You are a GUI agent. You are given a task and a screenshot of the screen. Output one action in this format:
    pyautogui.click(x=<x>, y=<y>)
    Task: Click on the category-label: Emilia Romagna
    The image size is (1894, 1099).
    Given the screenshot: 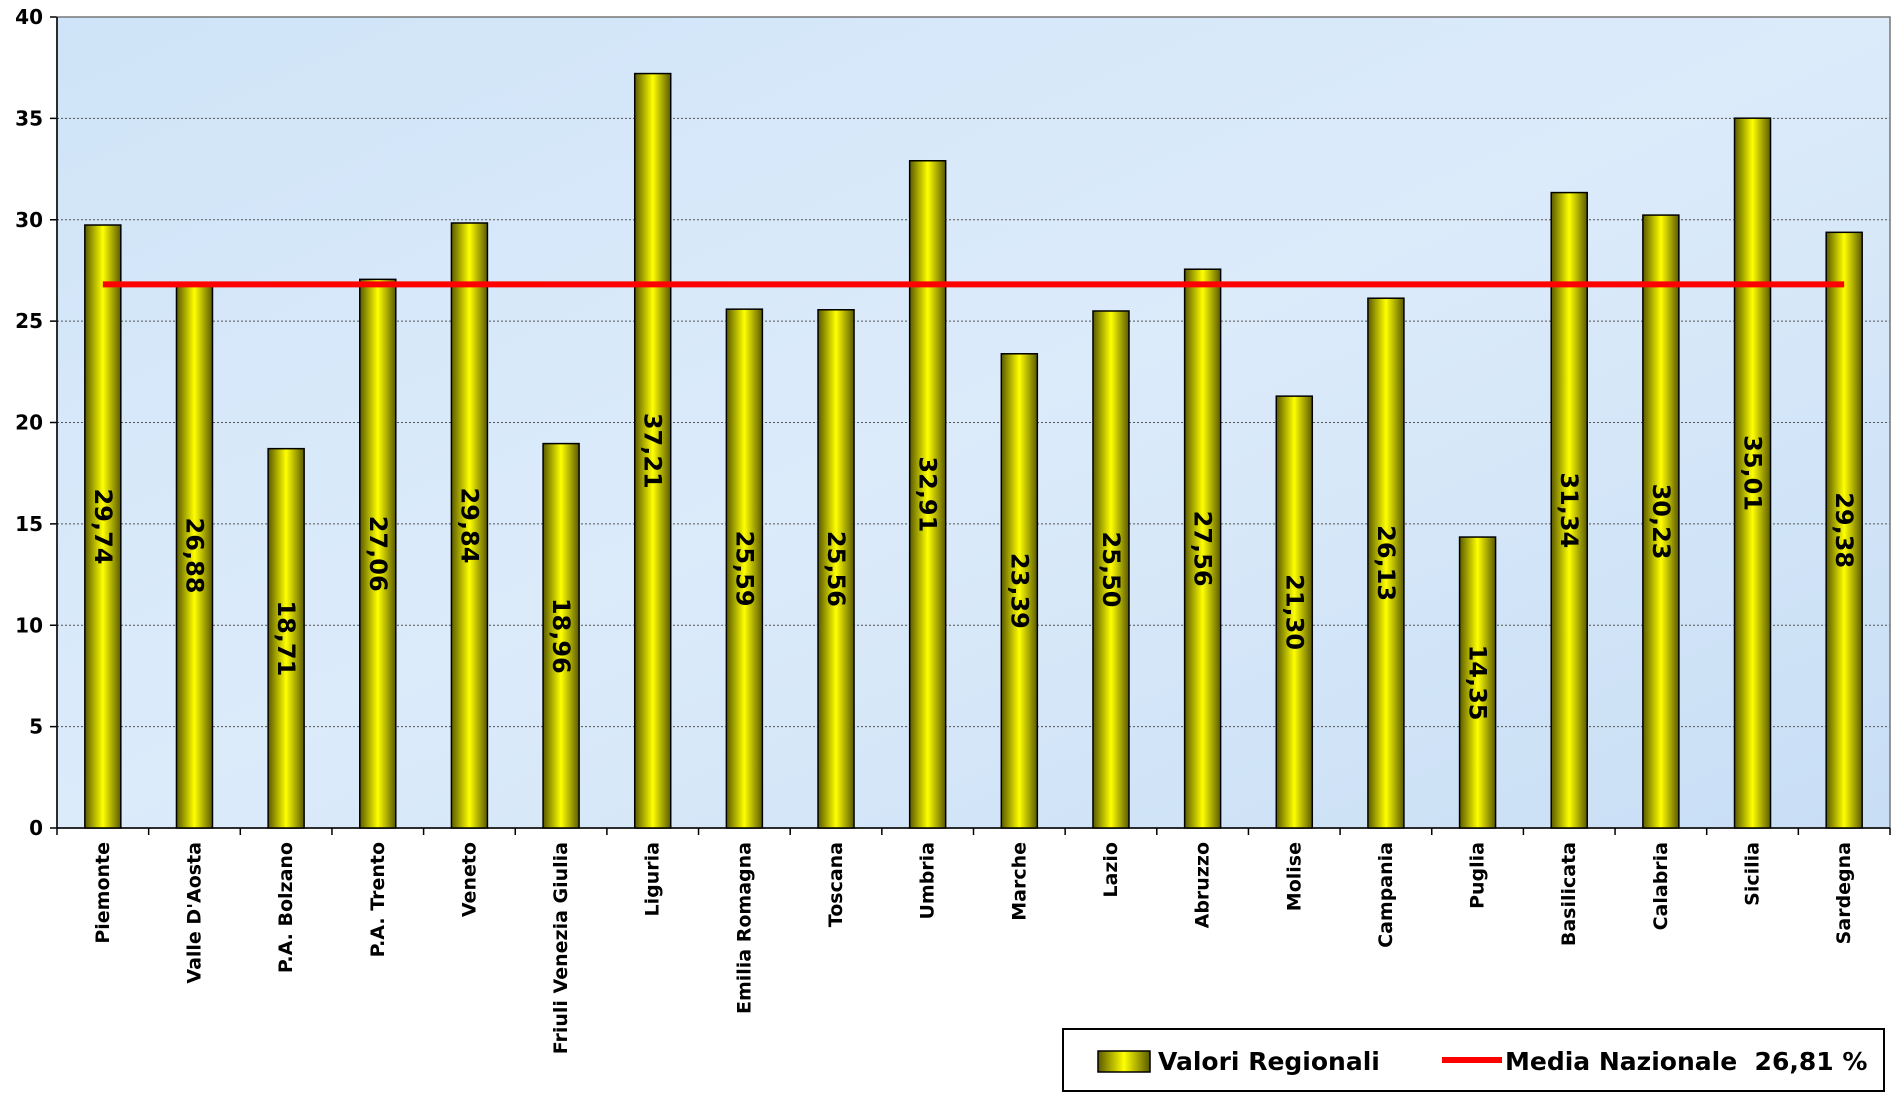 What is the action you would take?
    pyautogui.click(x=744, y=928)
    